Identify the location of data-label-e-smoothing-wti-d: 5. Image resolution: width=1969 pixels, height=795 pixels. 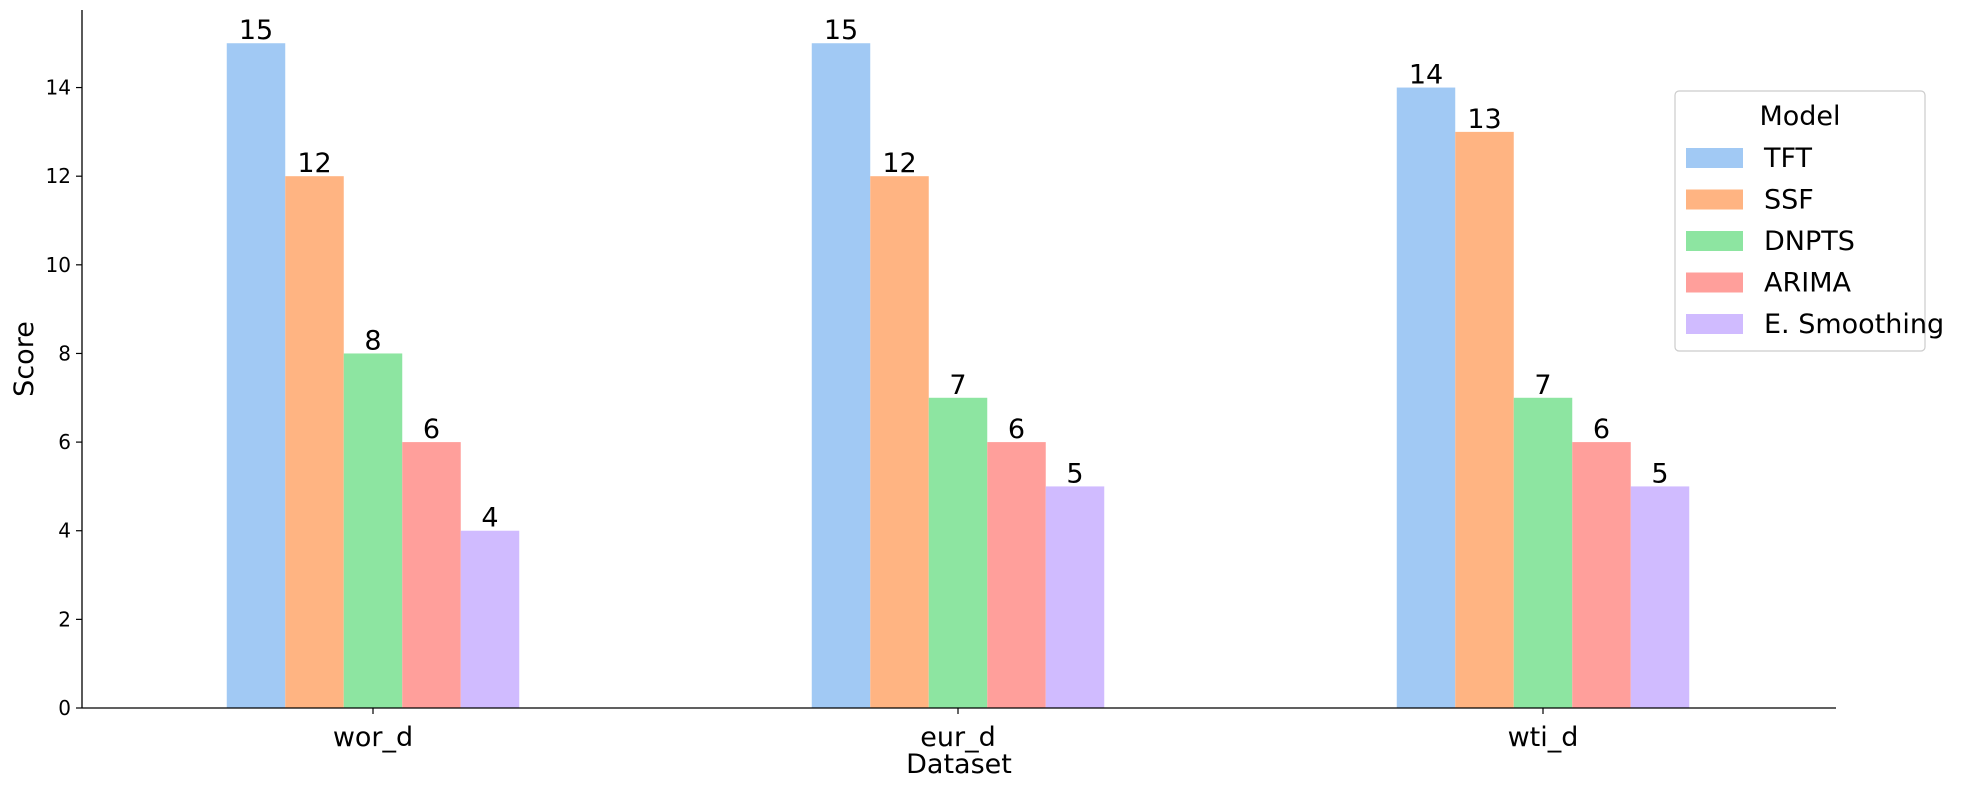
(1659, 473).